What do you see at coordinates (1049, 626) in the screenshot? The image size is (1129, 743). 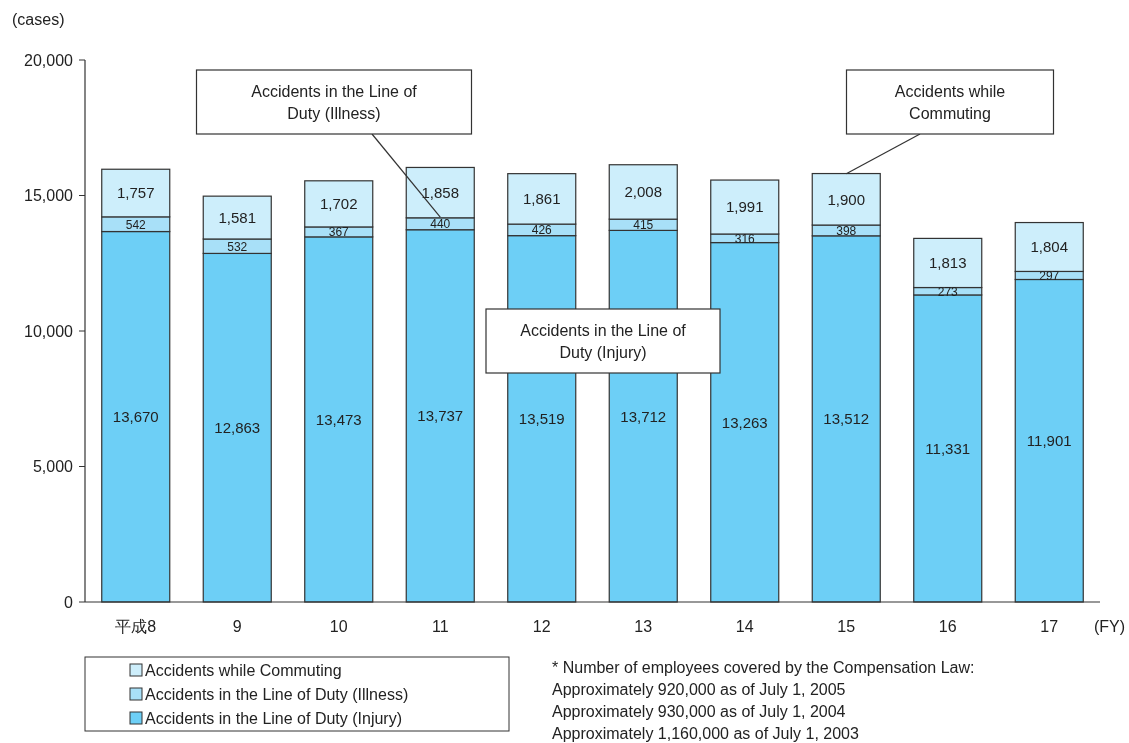 I see `x-tick-label: 17` at bounding box center [1049, 626].